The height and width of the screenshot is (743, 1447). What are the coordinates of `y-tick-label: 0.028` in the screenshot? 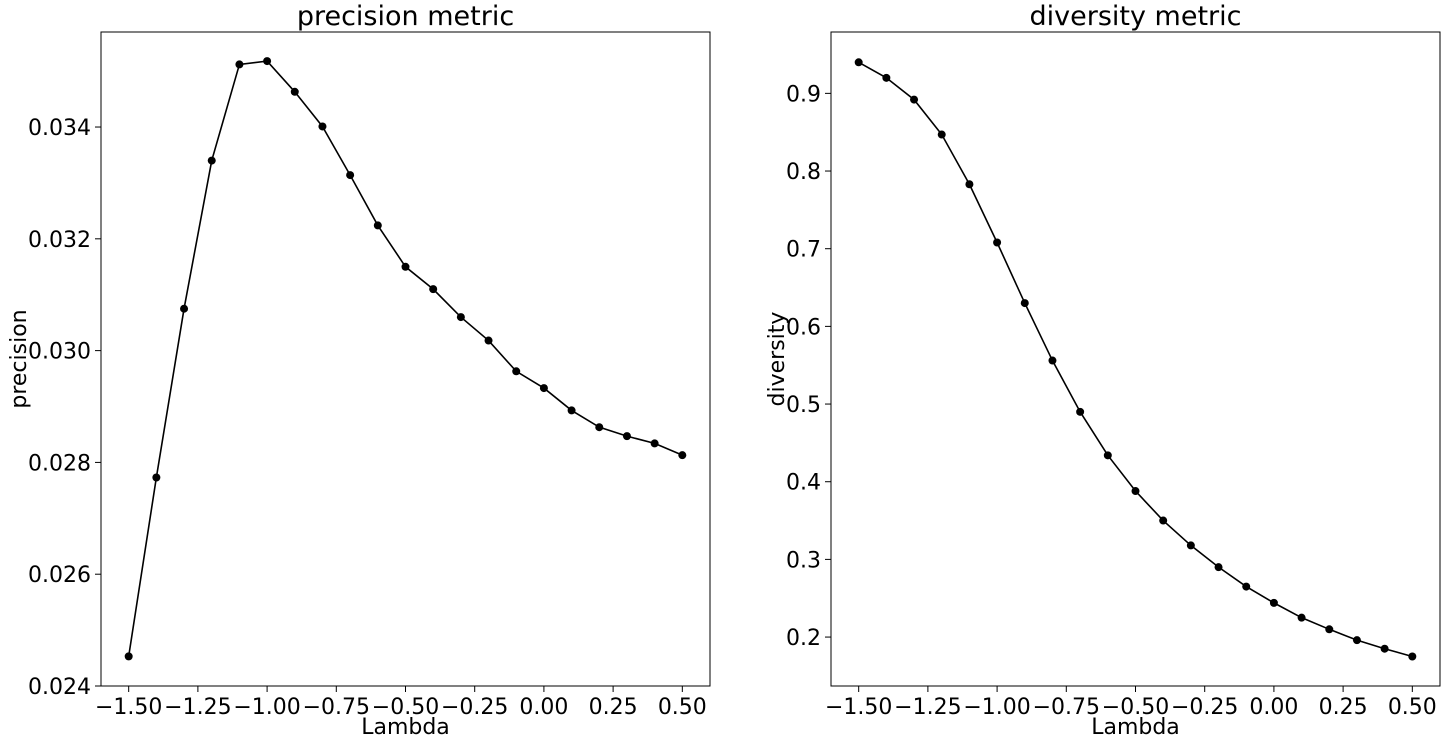 It's located at (59, 463).